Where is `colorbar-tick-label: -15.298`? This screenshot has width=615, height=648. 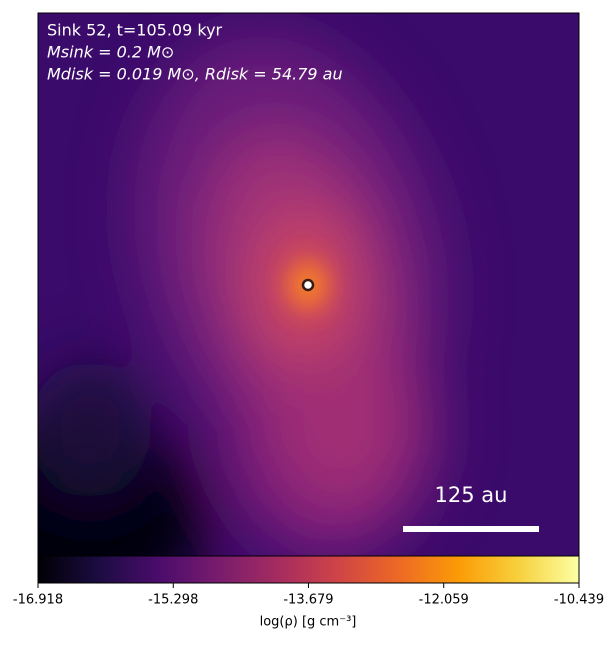 colorbar-tick-label: -15.298 is located at coordinates (173, 600).